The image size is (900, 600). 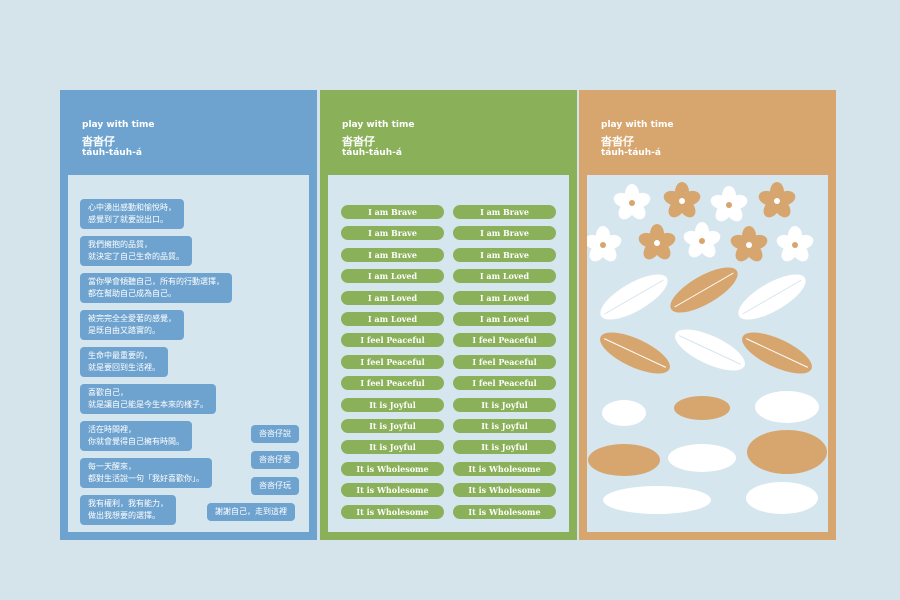 What do you see at coordinates (251, 512) in the screenshot?
I see `short-quote-sticker: 謝謝自己，走到這裡` at bounding box center [251, 512].